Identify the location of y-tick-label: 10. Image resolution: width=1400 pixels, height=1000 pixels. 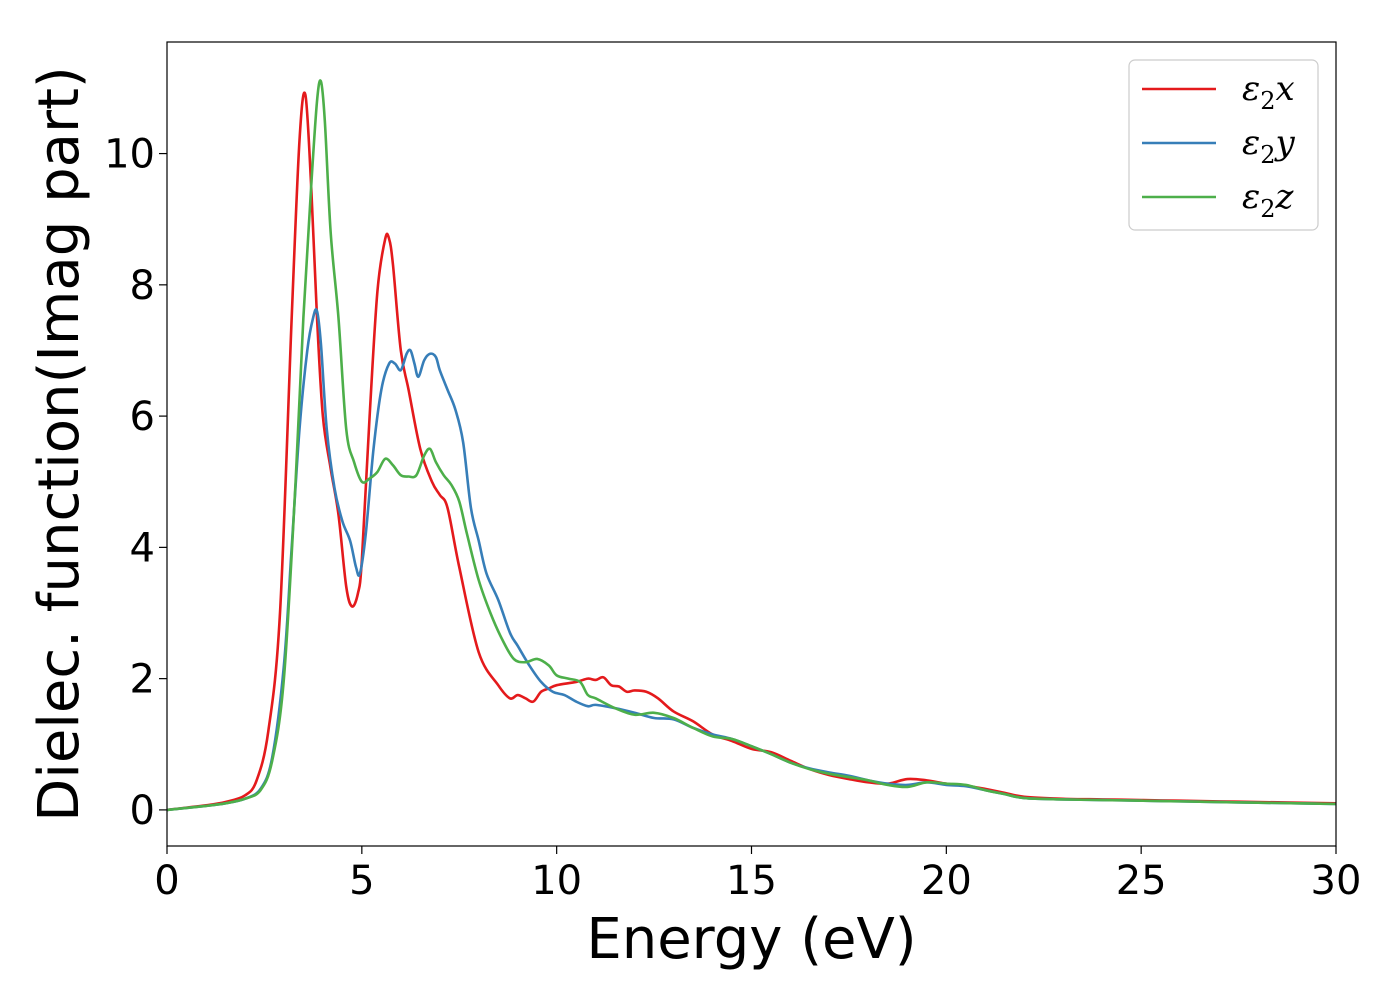
(129, 155).